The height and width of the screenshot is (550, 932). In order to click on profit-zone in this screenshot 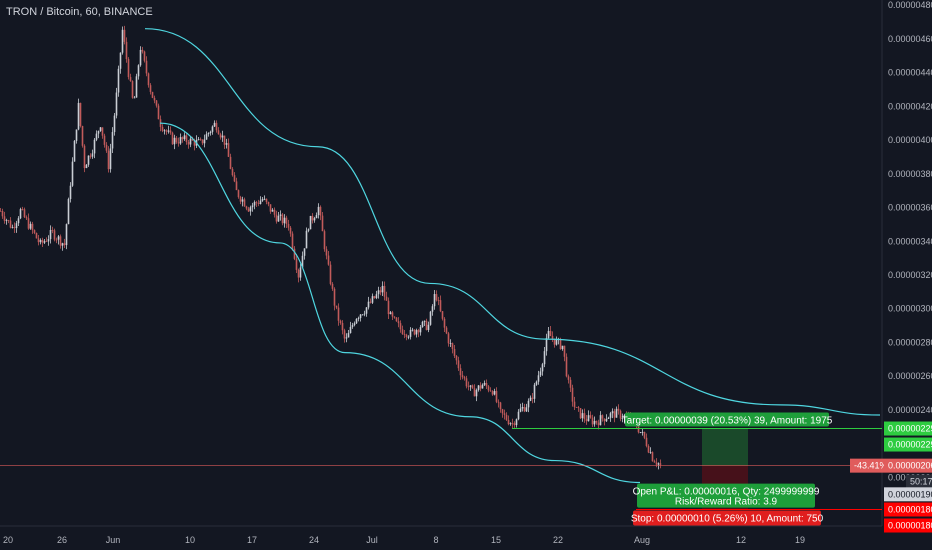, I will do `click(725, 447)`.